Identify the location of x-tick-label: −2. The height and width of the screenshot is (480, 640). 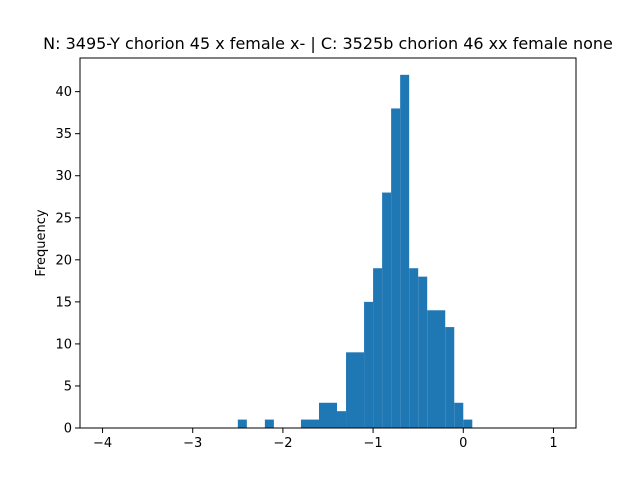
(282, 443).